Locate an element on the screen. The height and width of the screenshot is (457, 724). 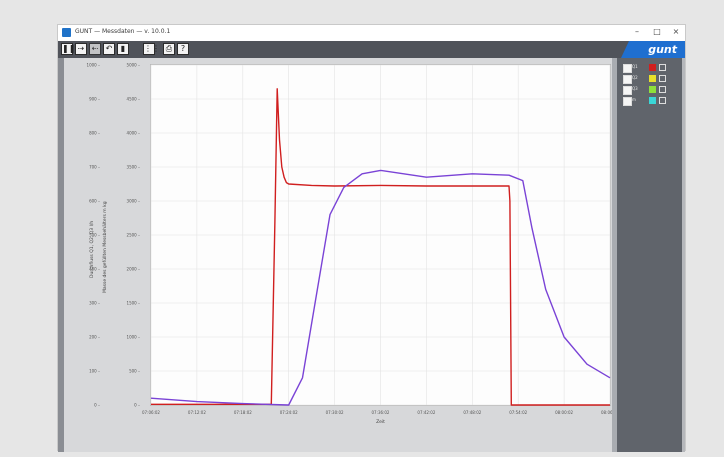
x-tick-label: 07:18:02 is located at coordinates (243, 412).